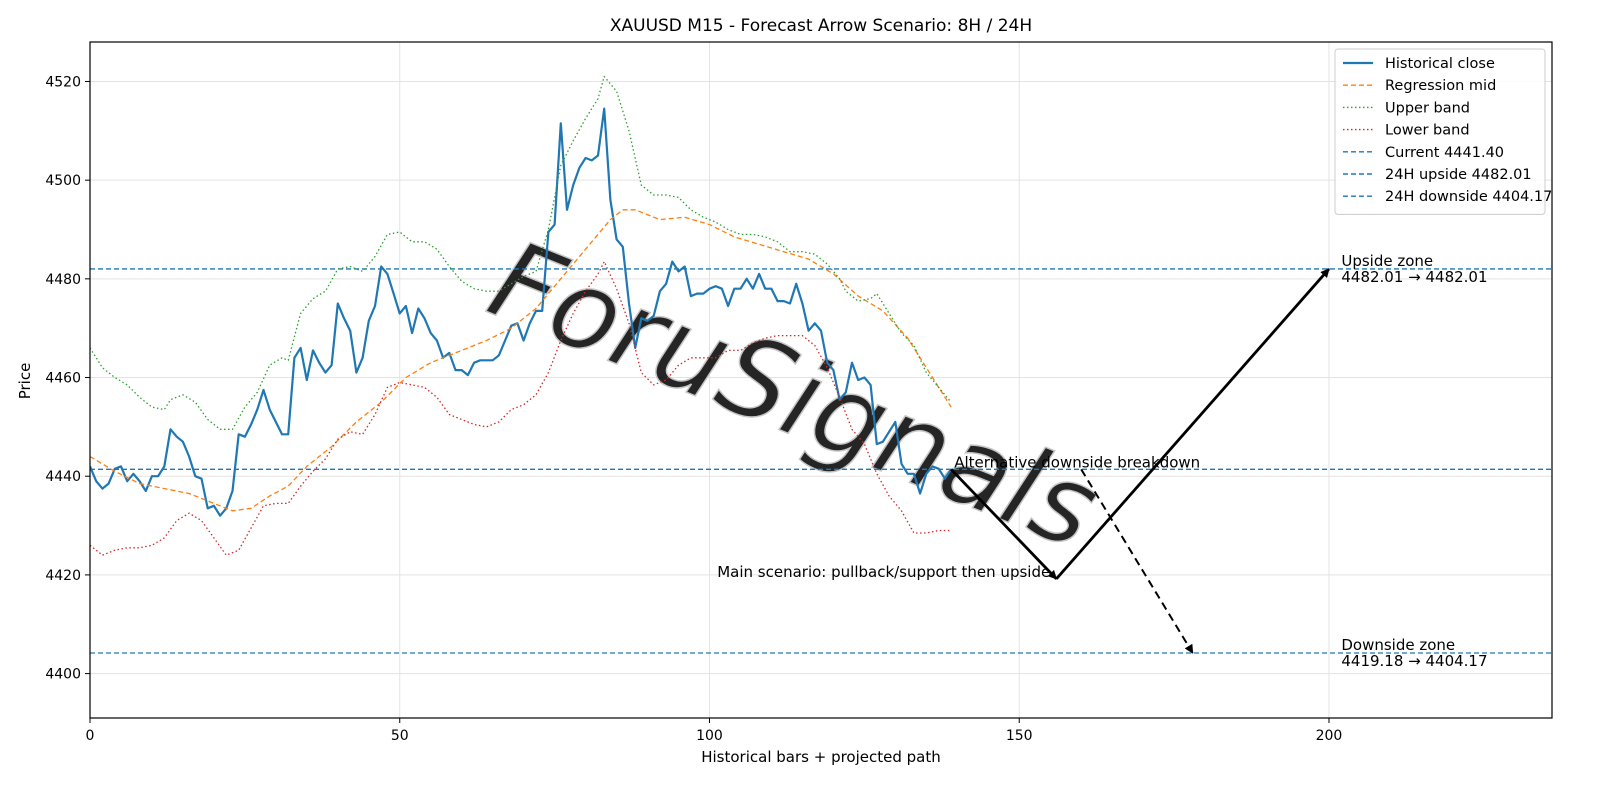  What do you see at coordinates (1444, 153) in the screenshot?
I see `legend-label: Current 4441.40` at bounding box center [1444, 153].